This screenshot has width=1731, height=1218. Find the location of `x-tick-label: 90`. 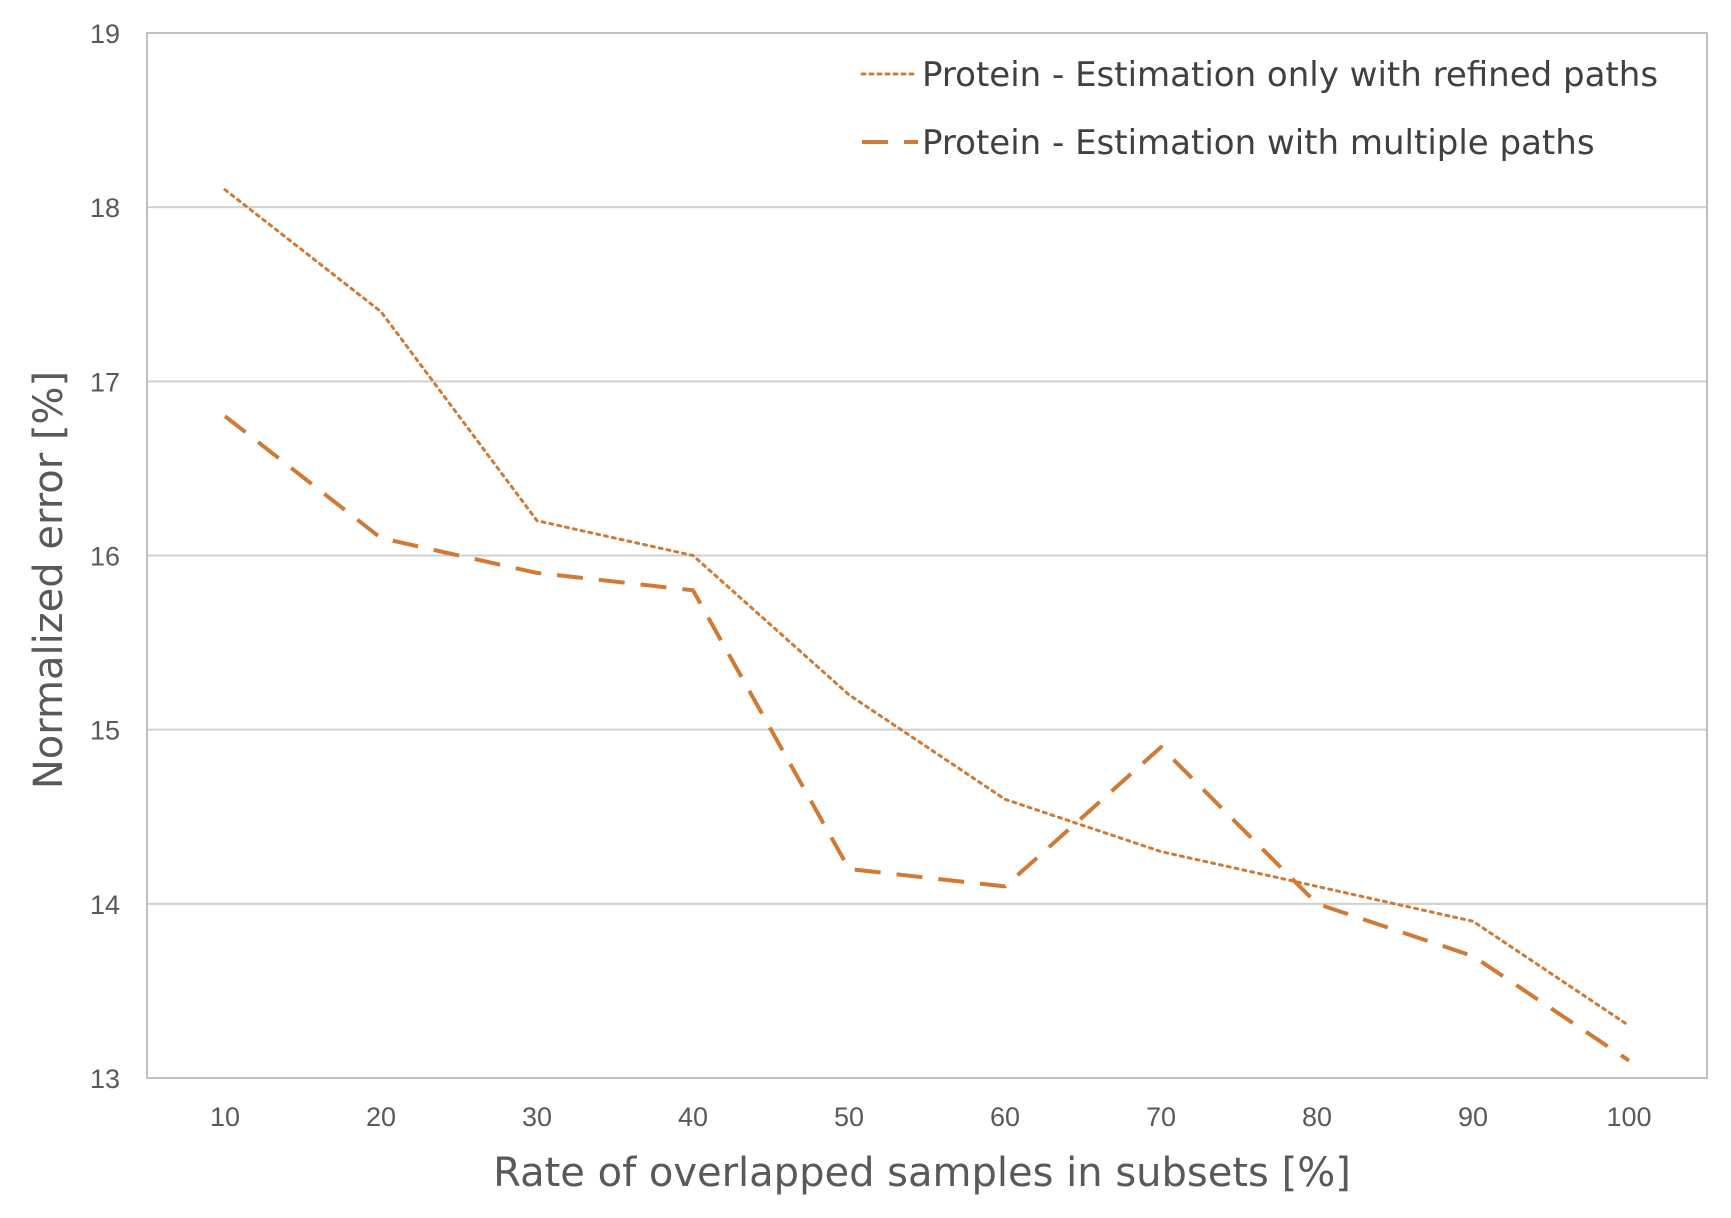

x-tick-label: 90 is located at coordinates (1473, 1117).